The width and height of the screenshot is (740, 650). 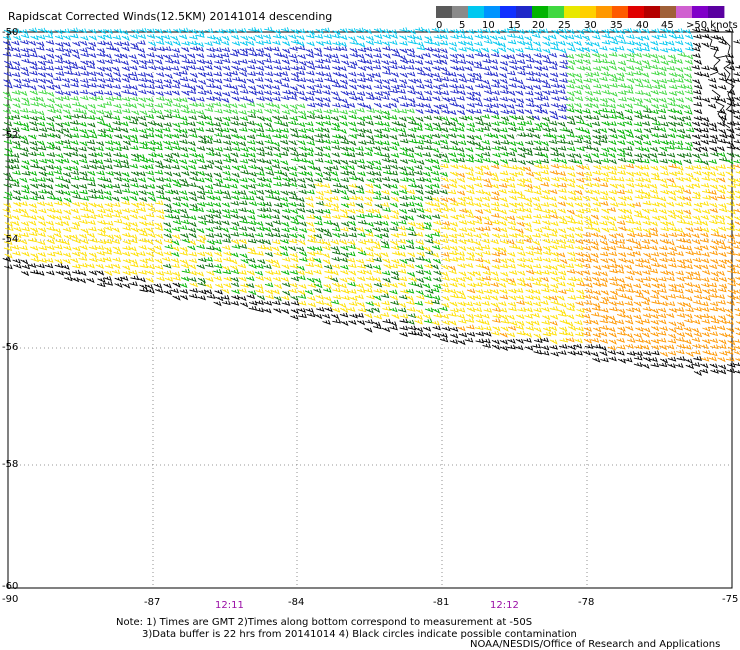 I want to click on lat-label-60: -60, so click(x=10, y=586).